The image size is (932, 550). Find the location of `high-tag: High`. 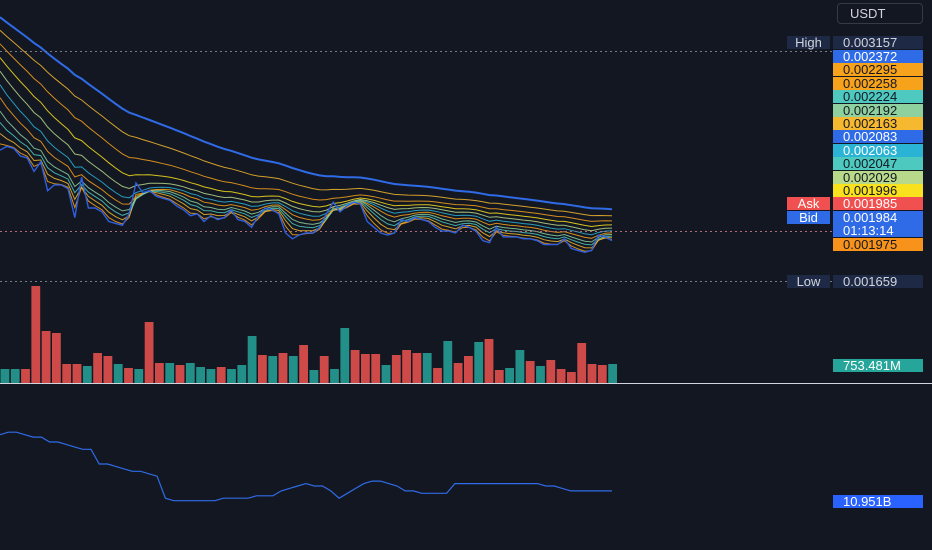

high-tag: High is located at coordinates (808, 42).